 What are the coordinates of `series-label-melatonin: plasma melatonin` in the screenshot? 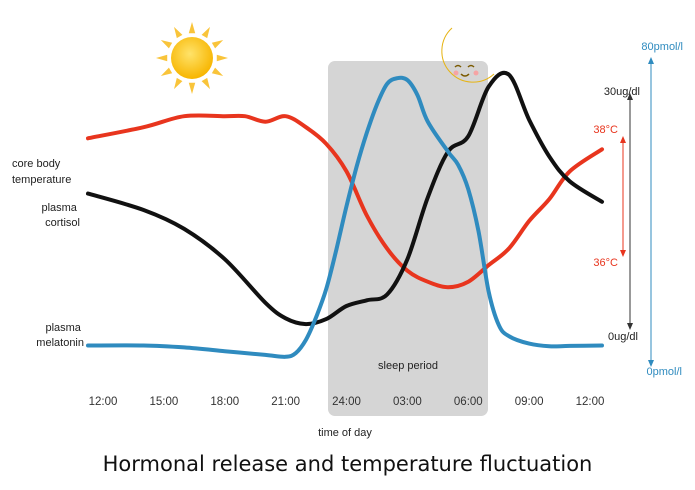 It's located at (60, 335).